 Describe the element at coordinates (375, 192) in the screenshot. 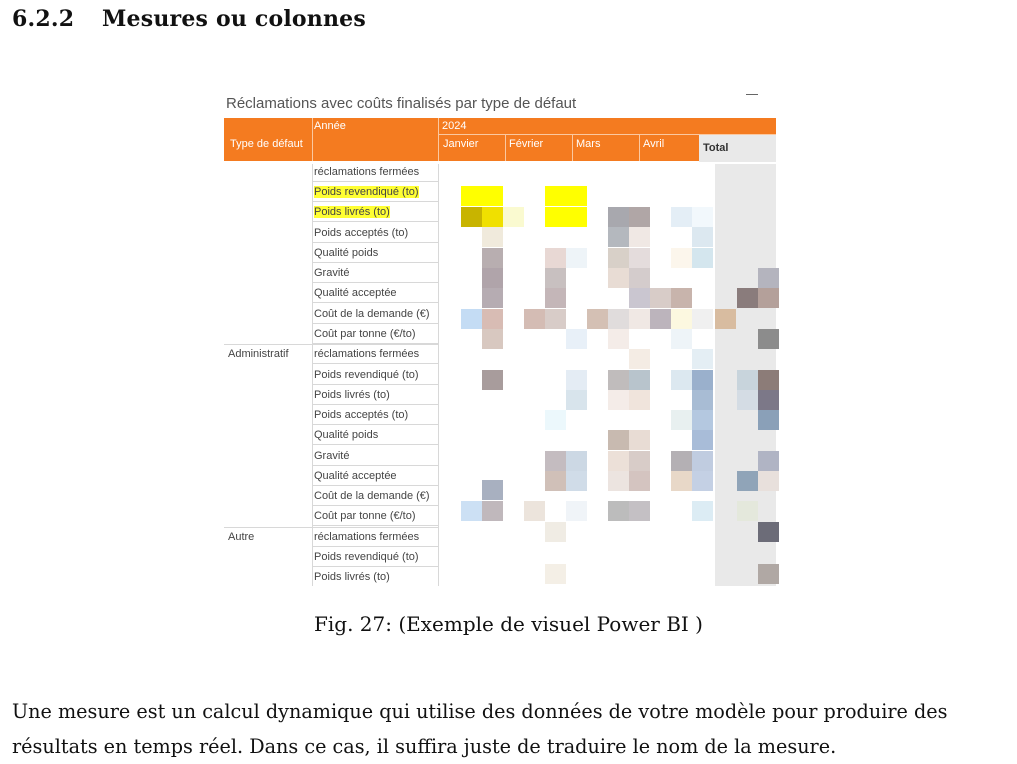

I see `row-label-highlighted: Poids revendiqué (to)` at that location.